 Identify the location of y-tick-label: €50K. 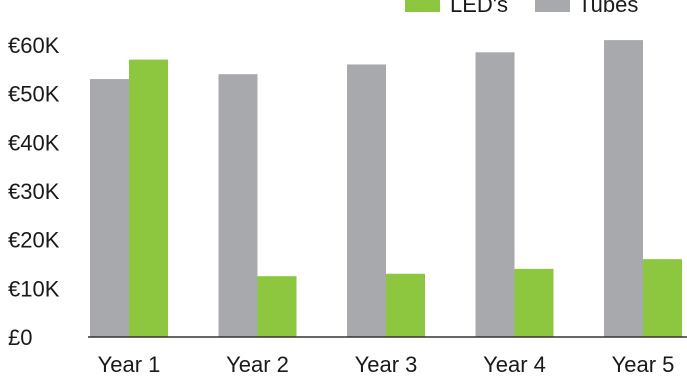
(34, 94).